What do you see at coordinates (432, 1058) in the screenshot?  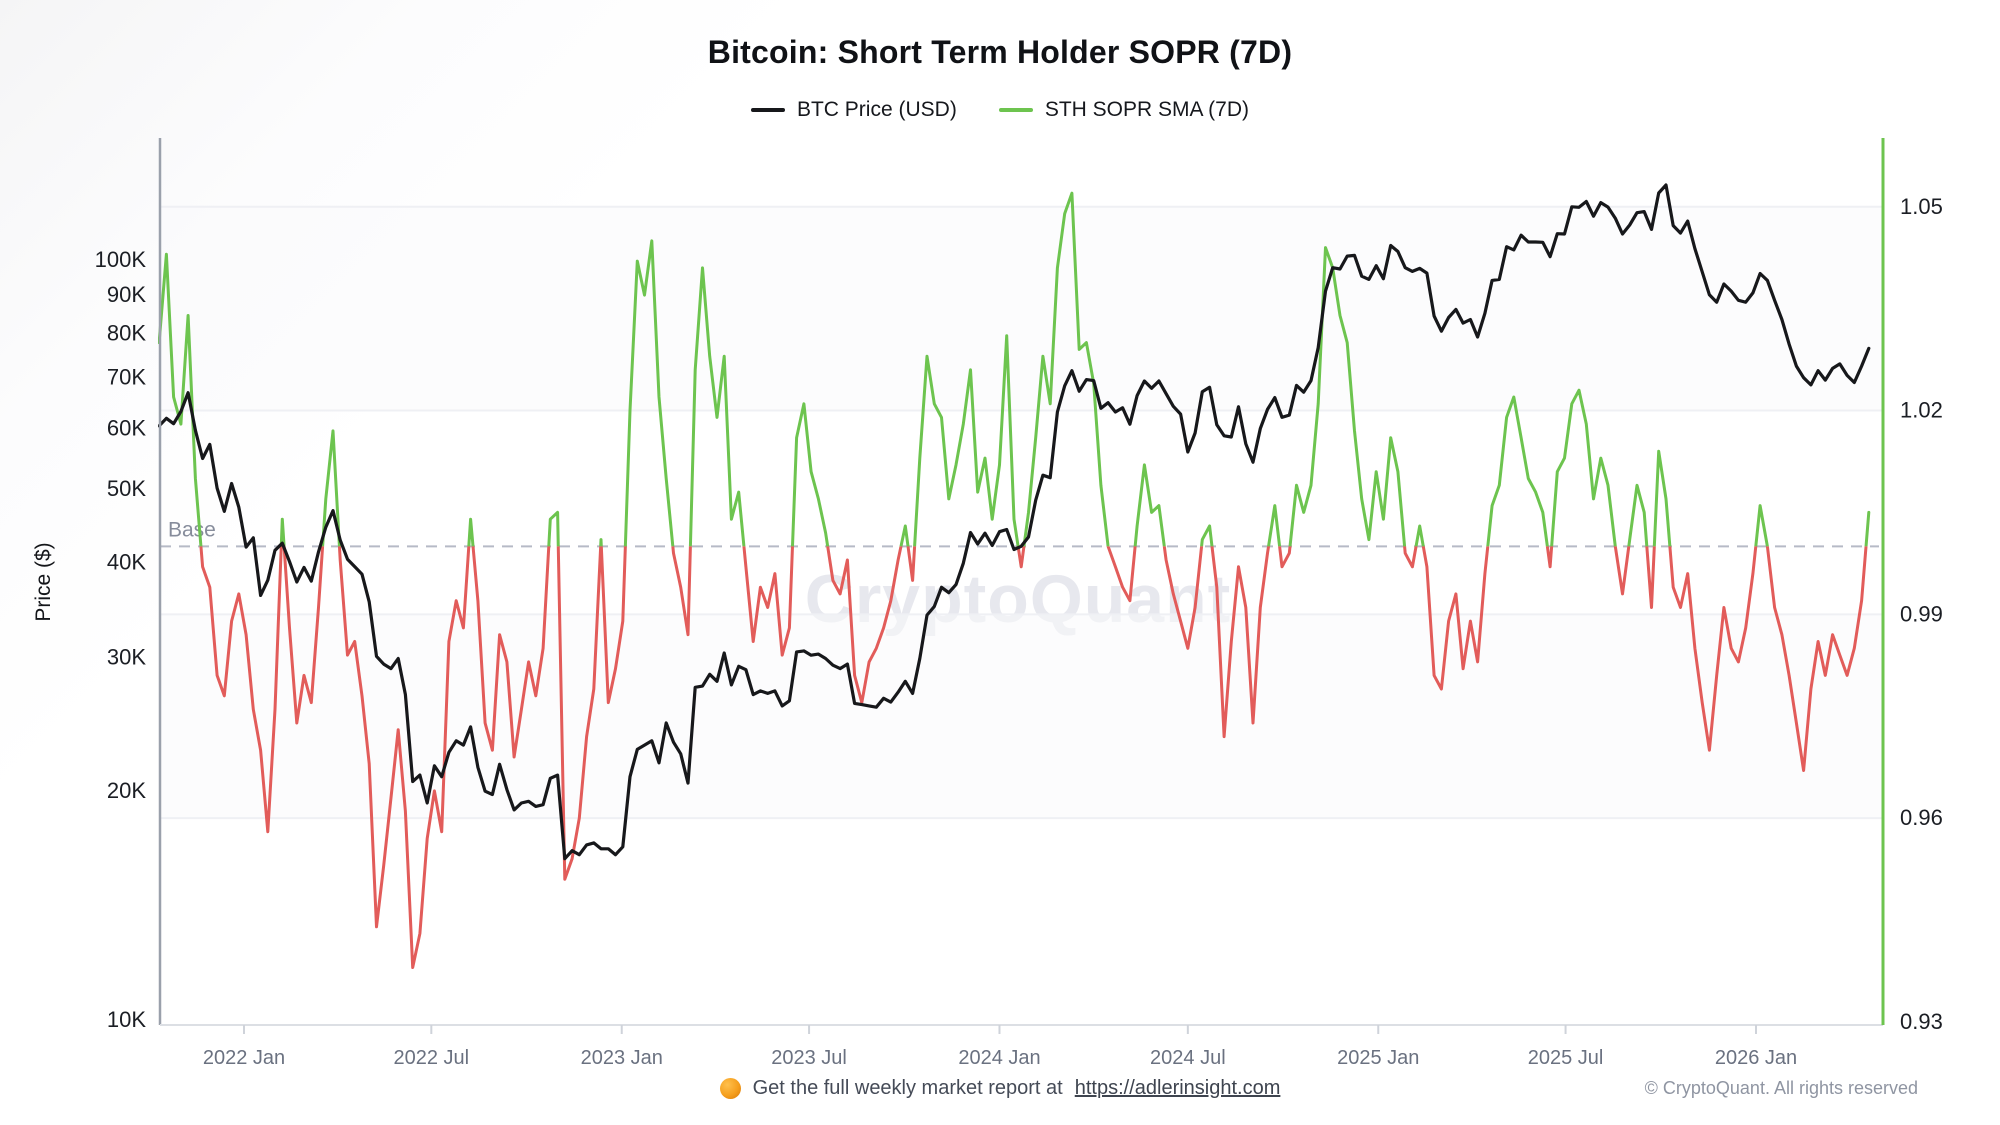 I see `x-axis-tick-label: 2022 Jul` at bounding box center [432, 1058].